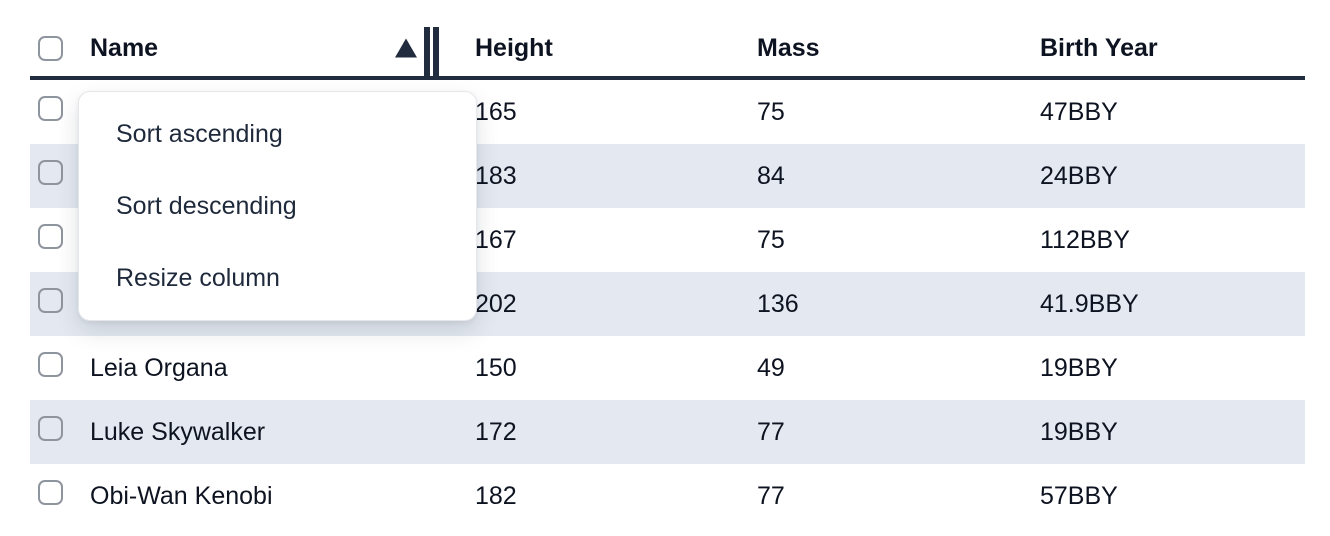 The height and width of the screenshot is (536, 1330). I want to click on table-row: Obi-Wan Kenobi 182 77 57BBY, so click(667, 487).